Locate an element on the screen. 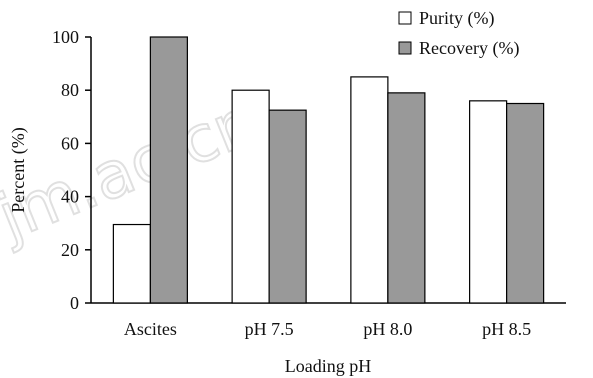  y-tick-label: 80 is located at coordinates (70, 90).